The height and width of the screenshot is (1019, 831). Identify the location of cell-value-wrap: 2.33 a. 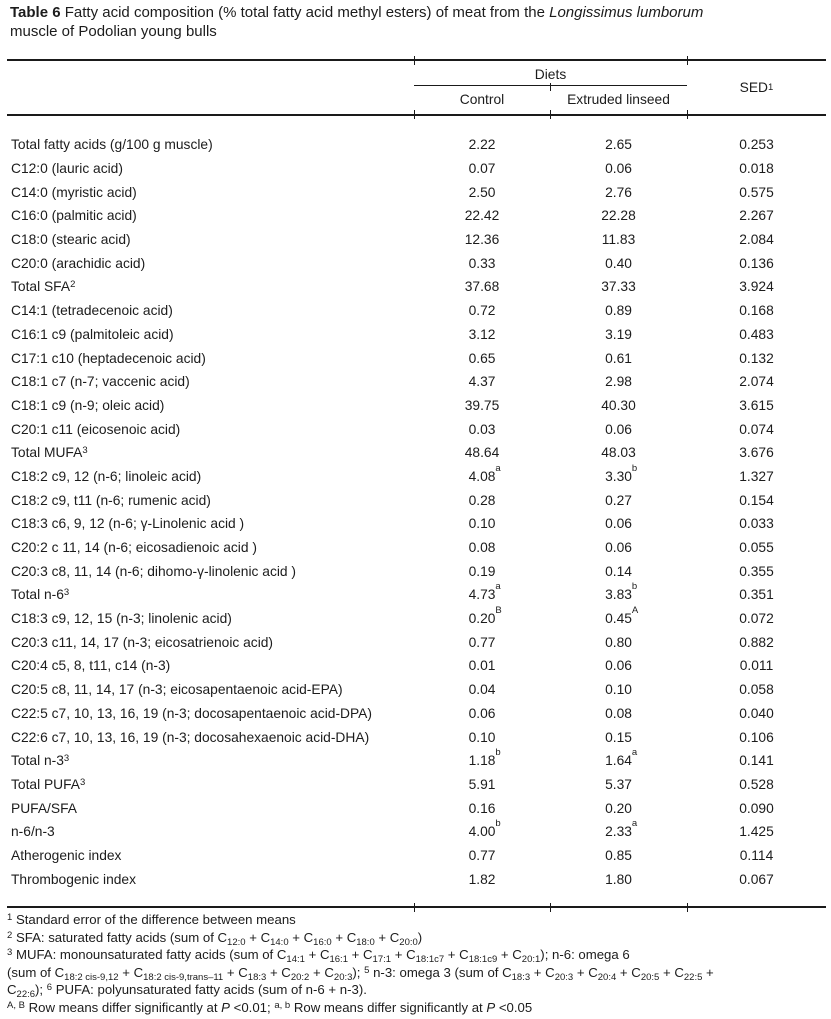
(621, 829).